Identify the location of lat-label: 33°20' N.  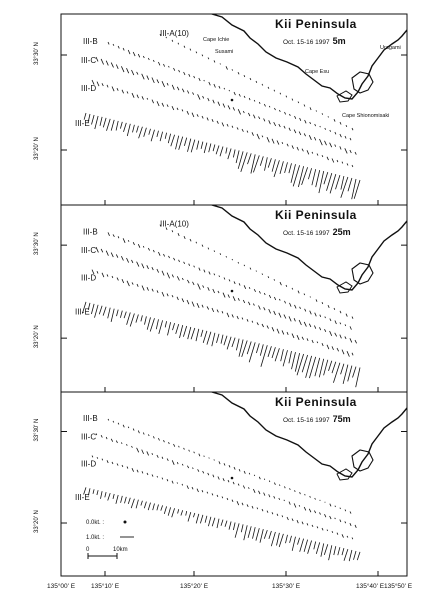
(37, 521).